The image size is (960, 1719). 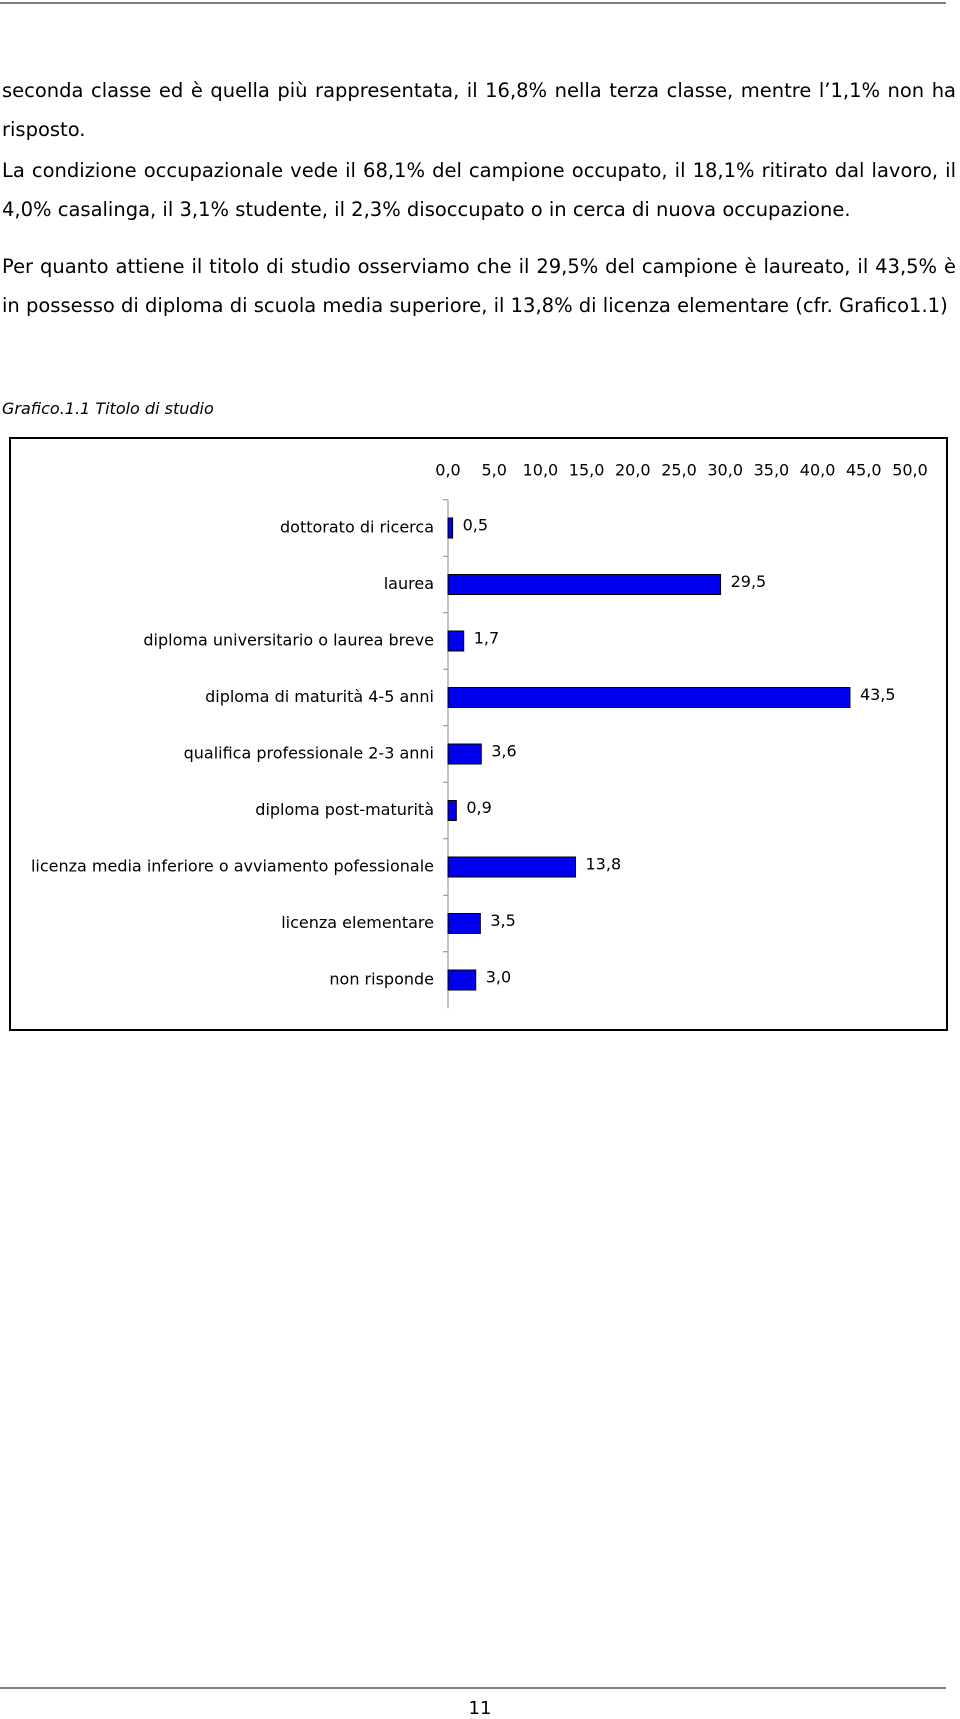 I want to click on x-tick-label: 15,0, so click(x=587, y=470).